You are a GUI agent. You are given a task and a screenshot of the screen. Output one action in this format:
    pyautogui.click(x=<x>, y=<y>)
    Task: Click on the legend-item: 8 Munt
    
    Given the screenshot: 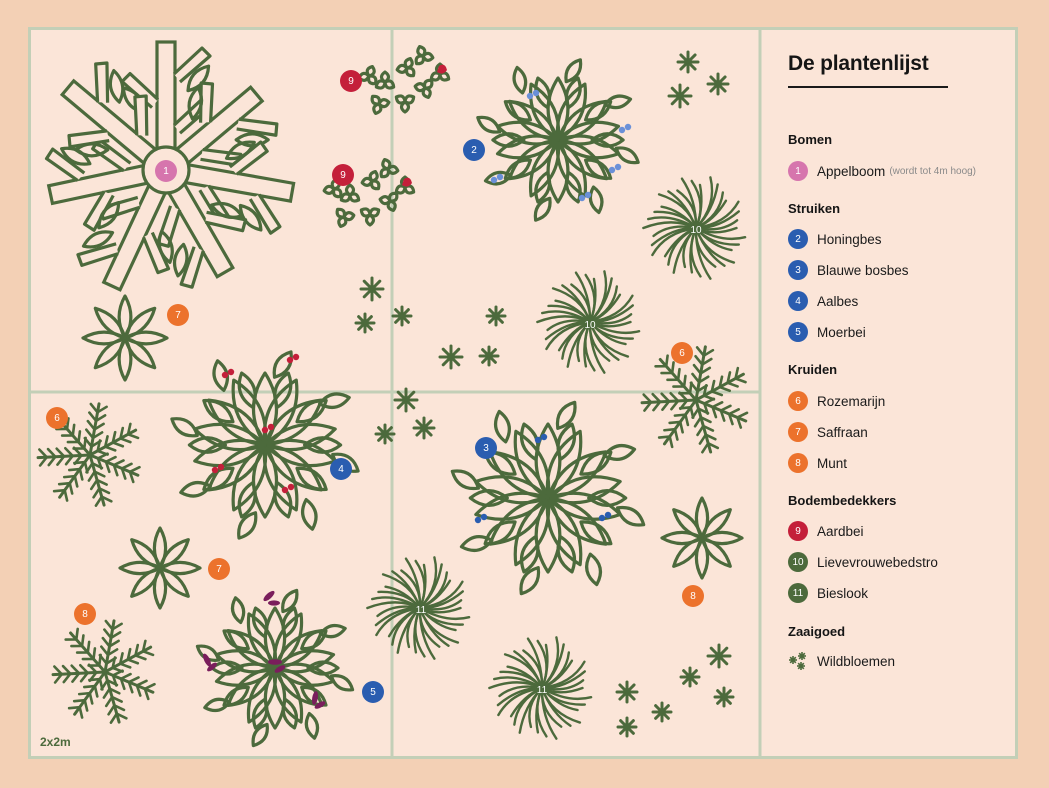 What is the action you would take?
    pyautogui.click(x=817, y=463)
    